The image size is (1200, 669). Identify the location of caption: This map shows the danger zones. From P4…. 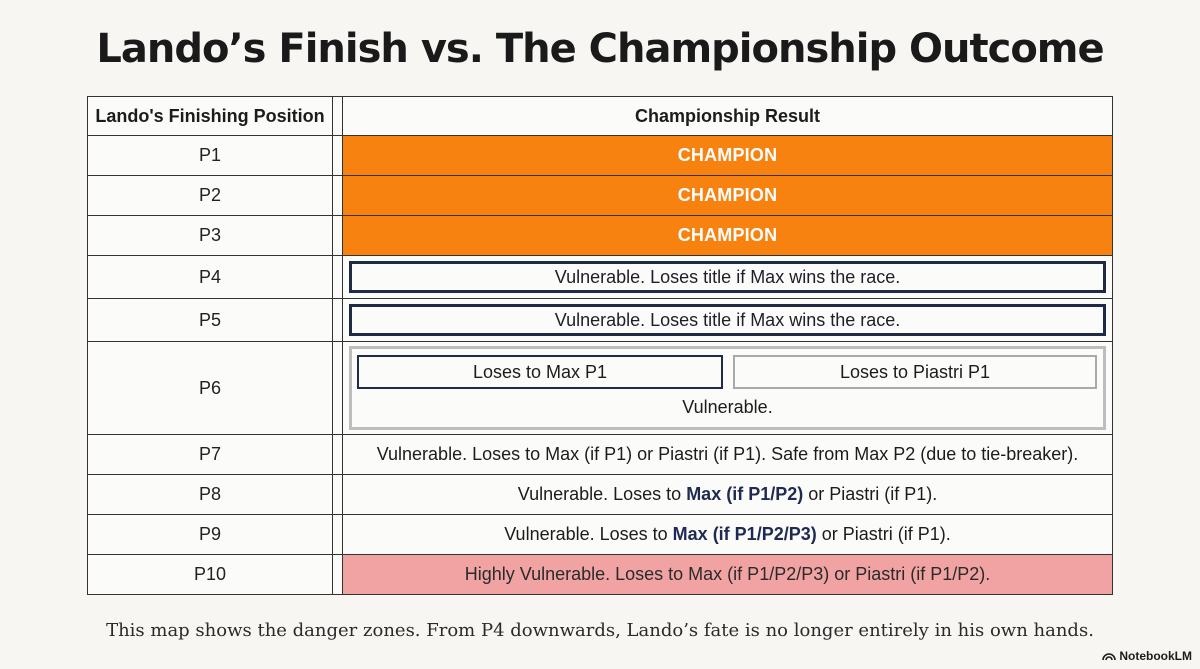
(600, 630).